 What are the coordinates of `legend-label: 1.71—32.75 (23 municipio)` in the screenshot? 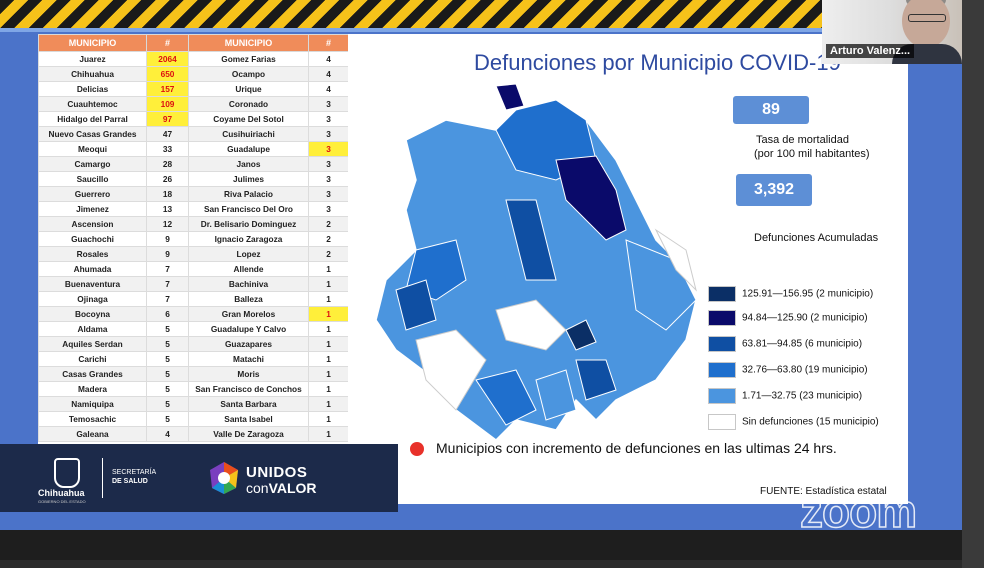 It's located at (802, 396).